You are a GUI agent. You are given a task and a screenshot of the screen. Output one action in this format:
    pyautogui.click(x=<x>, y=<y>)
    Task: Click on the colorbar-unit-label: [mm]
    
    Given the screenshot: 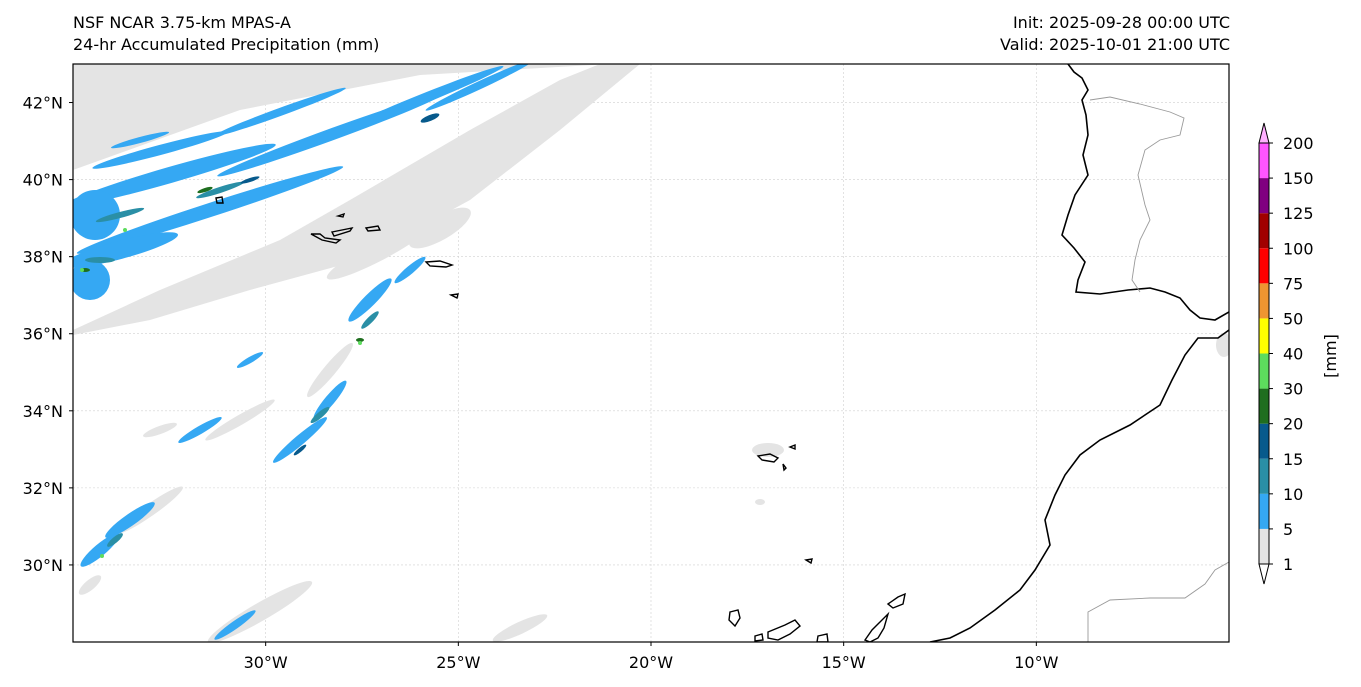 What is the action you would take?
    pyautogui.click(x=1330, y=356)
    